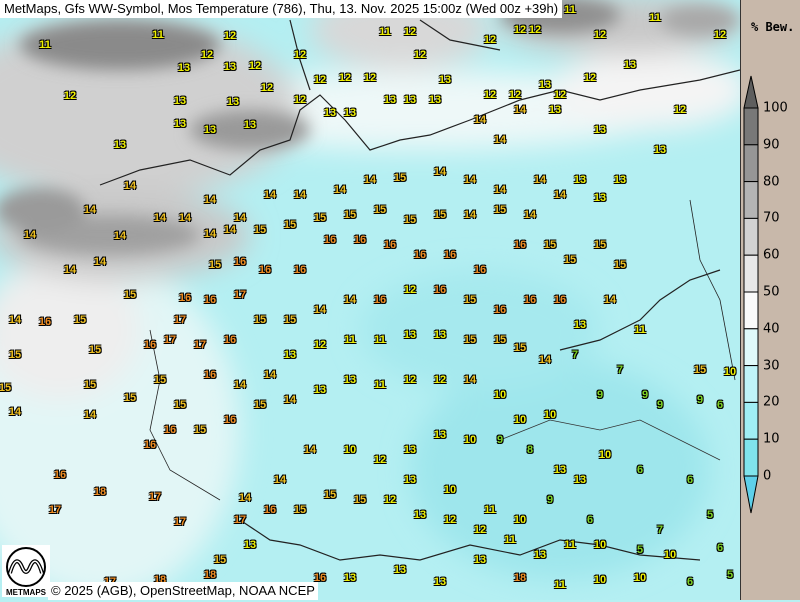  What do you see at coordinates (775, 108) in the screenshot?
I see `legend-tick-label: 100` at bounding box center [775, 108].